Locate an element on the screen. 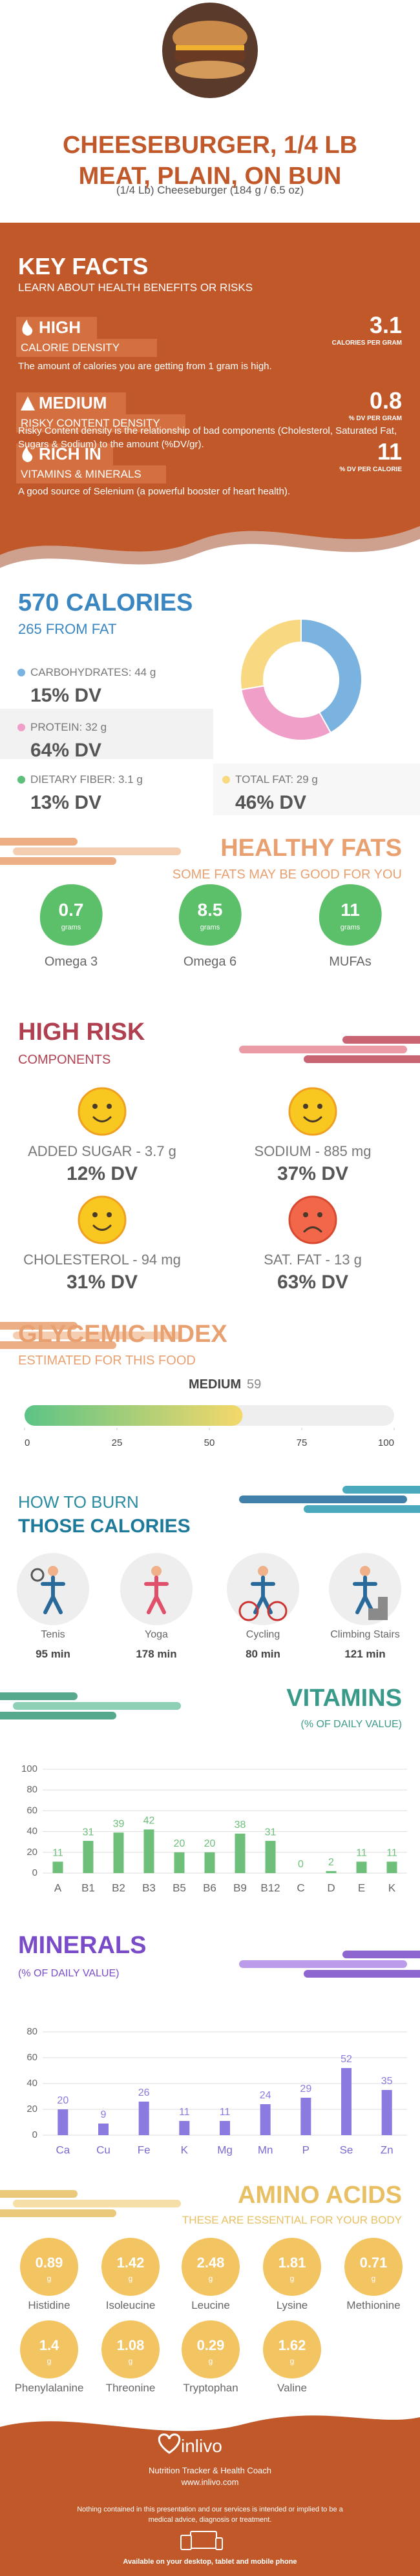  gi-tick-label: 0 is located at coordinates (28, 1442).